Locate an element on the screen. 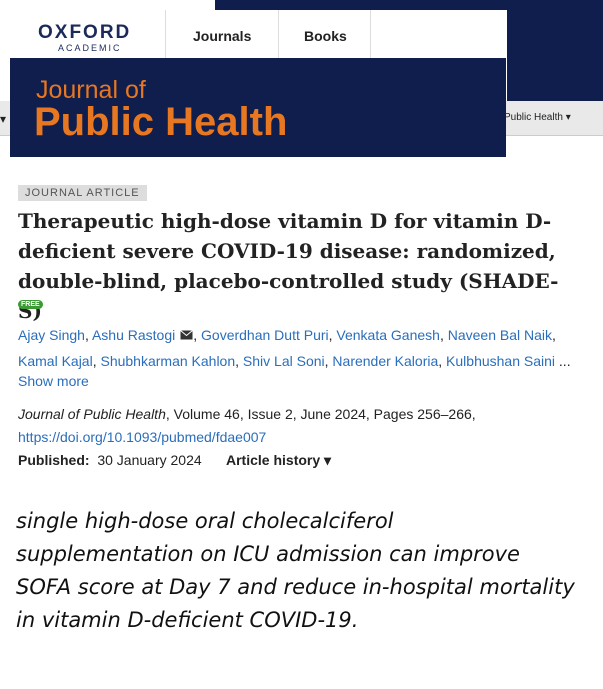 The image size is (603, 689). doi-link: https://doi.org/10.1093/pubmed/fdae007 is located at coordinates (142, 437).